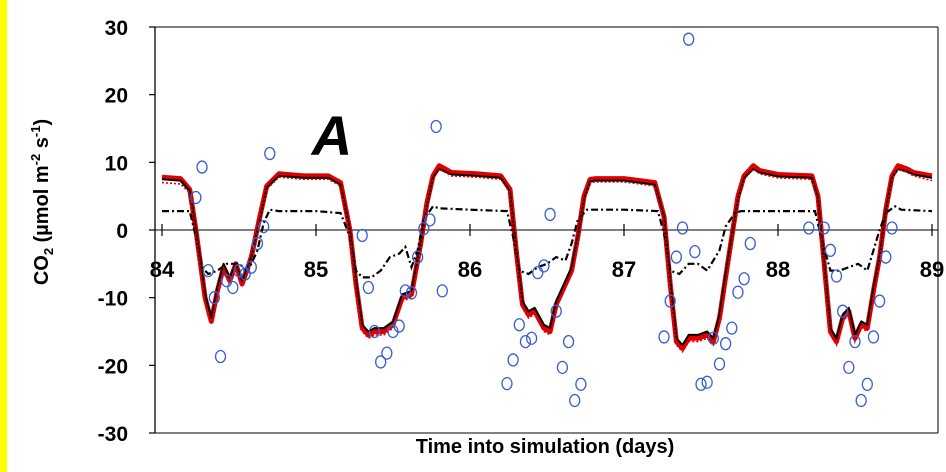 This screenshot has width=946, height=472. Describe the element at coordinates (778, 269) in the screenshot. I see `x-tick-label: 88` at that location.